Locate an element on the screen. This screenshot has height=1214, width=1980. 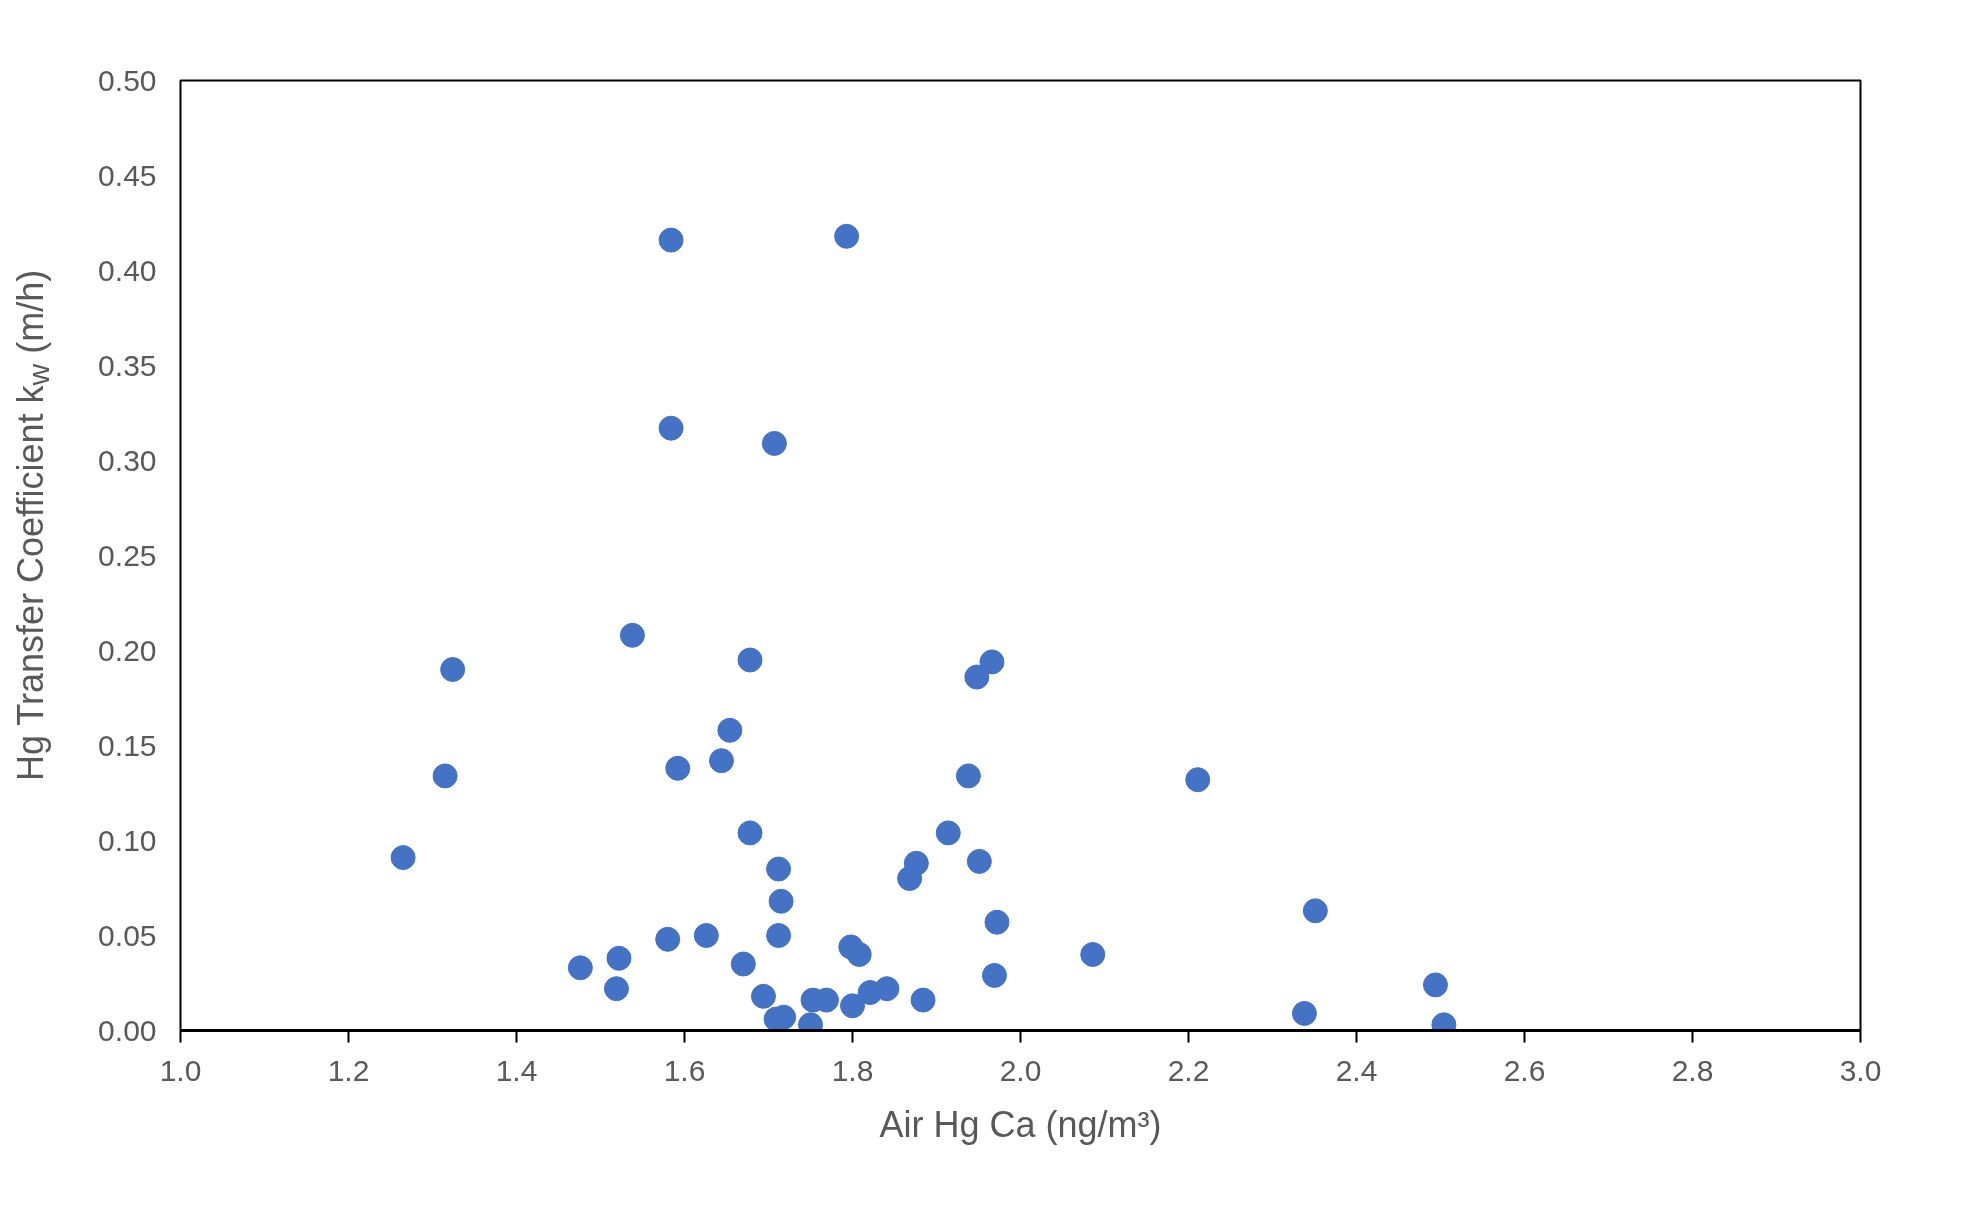
x-tick-label: 2.2 is located at coordinates (1188, 1070).